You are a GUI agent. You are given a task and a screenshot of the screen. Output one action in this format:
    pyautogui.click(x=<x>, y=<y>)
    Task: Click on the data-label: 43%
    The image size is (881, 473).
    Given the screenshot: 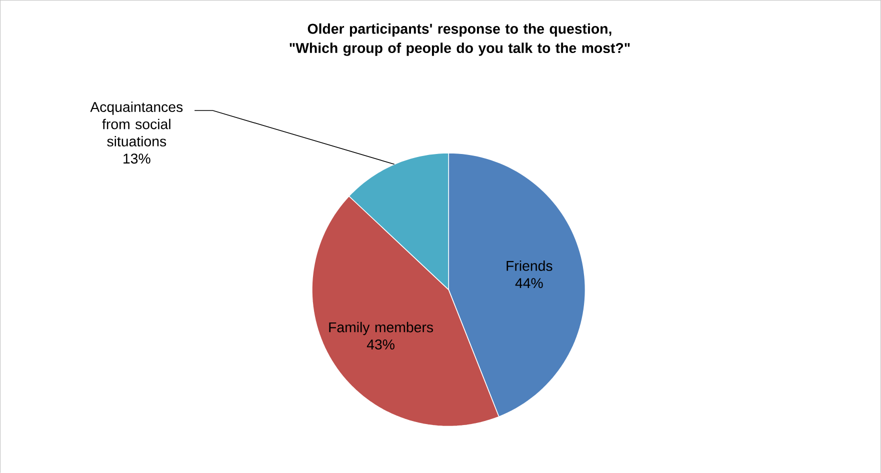 What is the action you would take?
    pyautogui.click(x=380, y=344)
    